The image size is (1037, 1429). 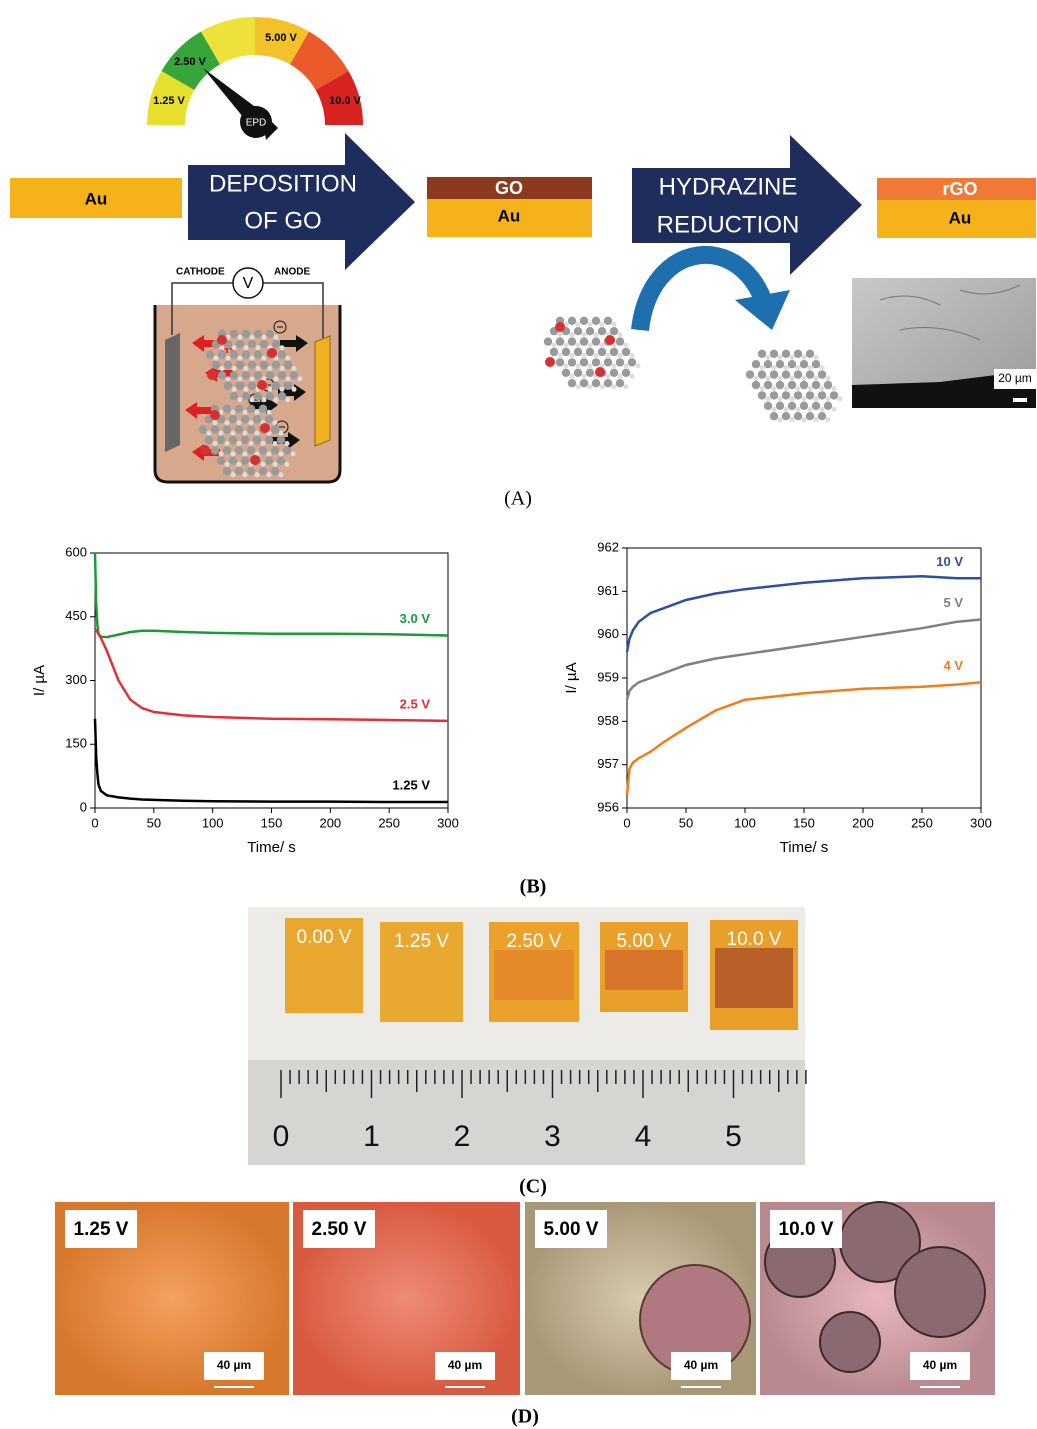 I want to click on go-layer, so click(x=509, y=188).